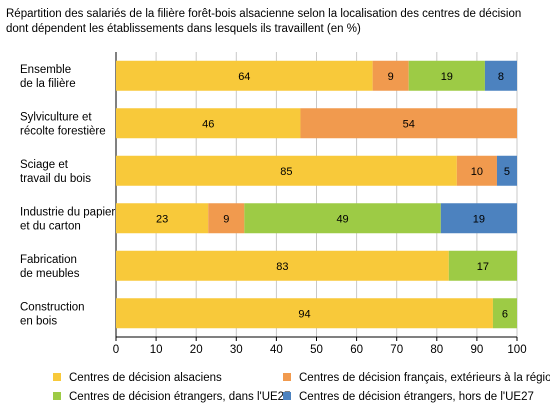  What do you see at coordinates (63, 124) in the screenshot?
I see `category-label: Sylviculture et récolte forestière` at bounding box center [63, 124].